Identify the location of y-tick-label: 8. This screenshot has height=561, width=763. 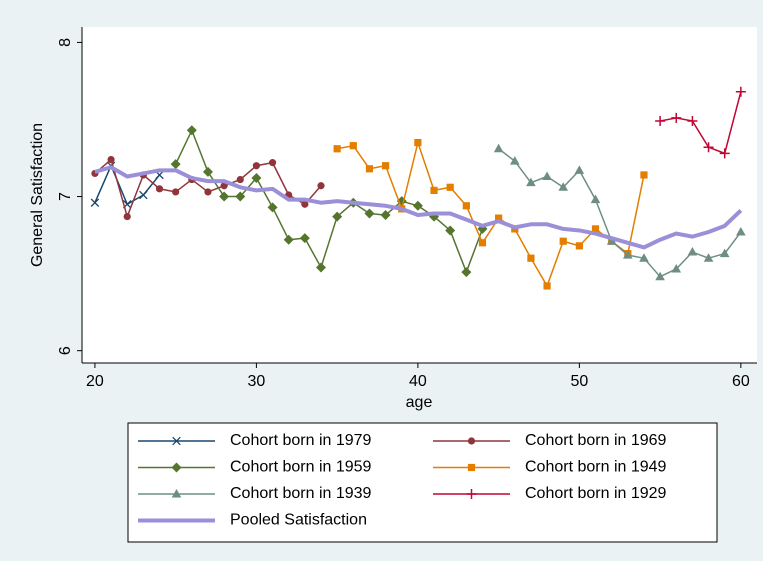
(65, 42).